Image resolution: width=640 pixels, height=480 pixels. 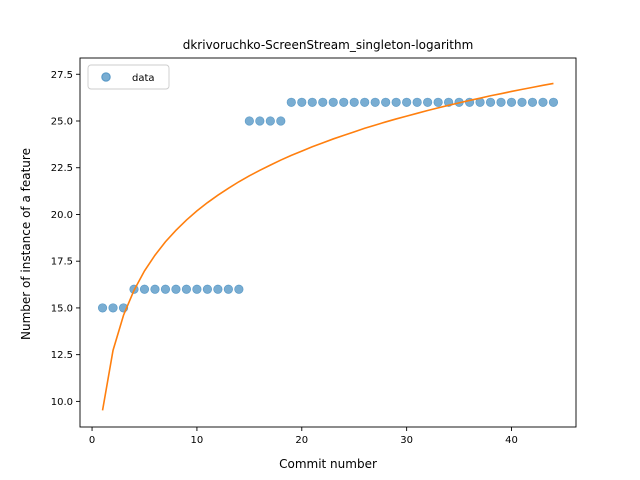 What do you see at coordinates (62, 215) in the screenshot?
I see `y-tick-label: 20.0` at bounding box center [62, 215].